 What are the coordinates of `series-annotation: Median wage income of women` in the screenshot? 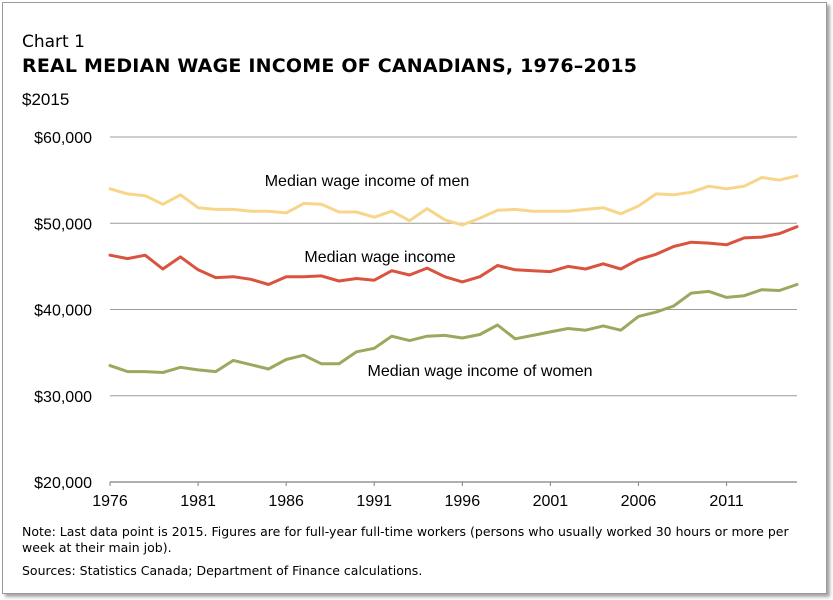 It's located at (479, 371).